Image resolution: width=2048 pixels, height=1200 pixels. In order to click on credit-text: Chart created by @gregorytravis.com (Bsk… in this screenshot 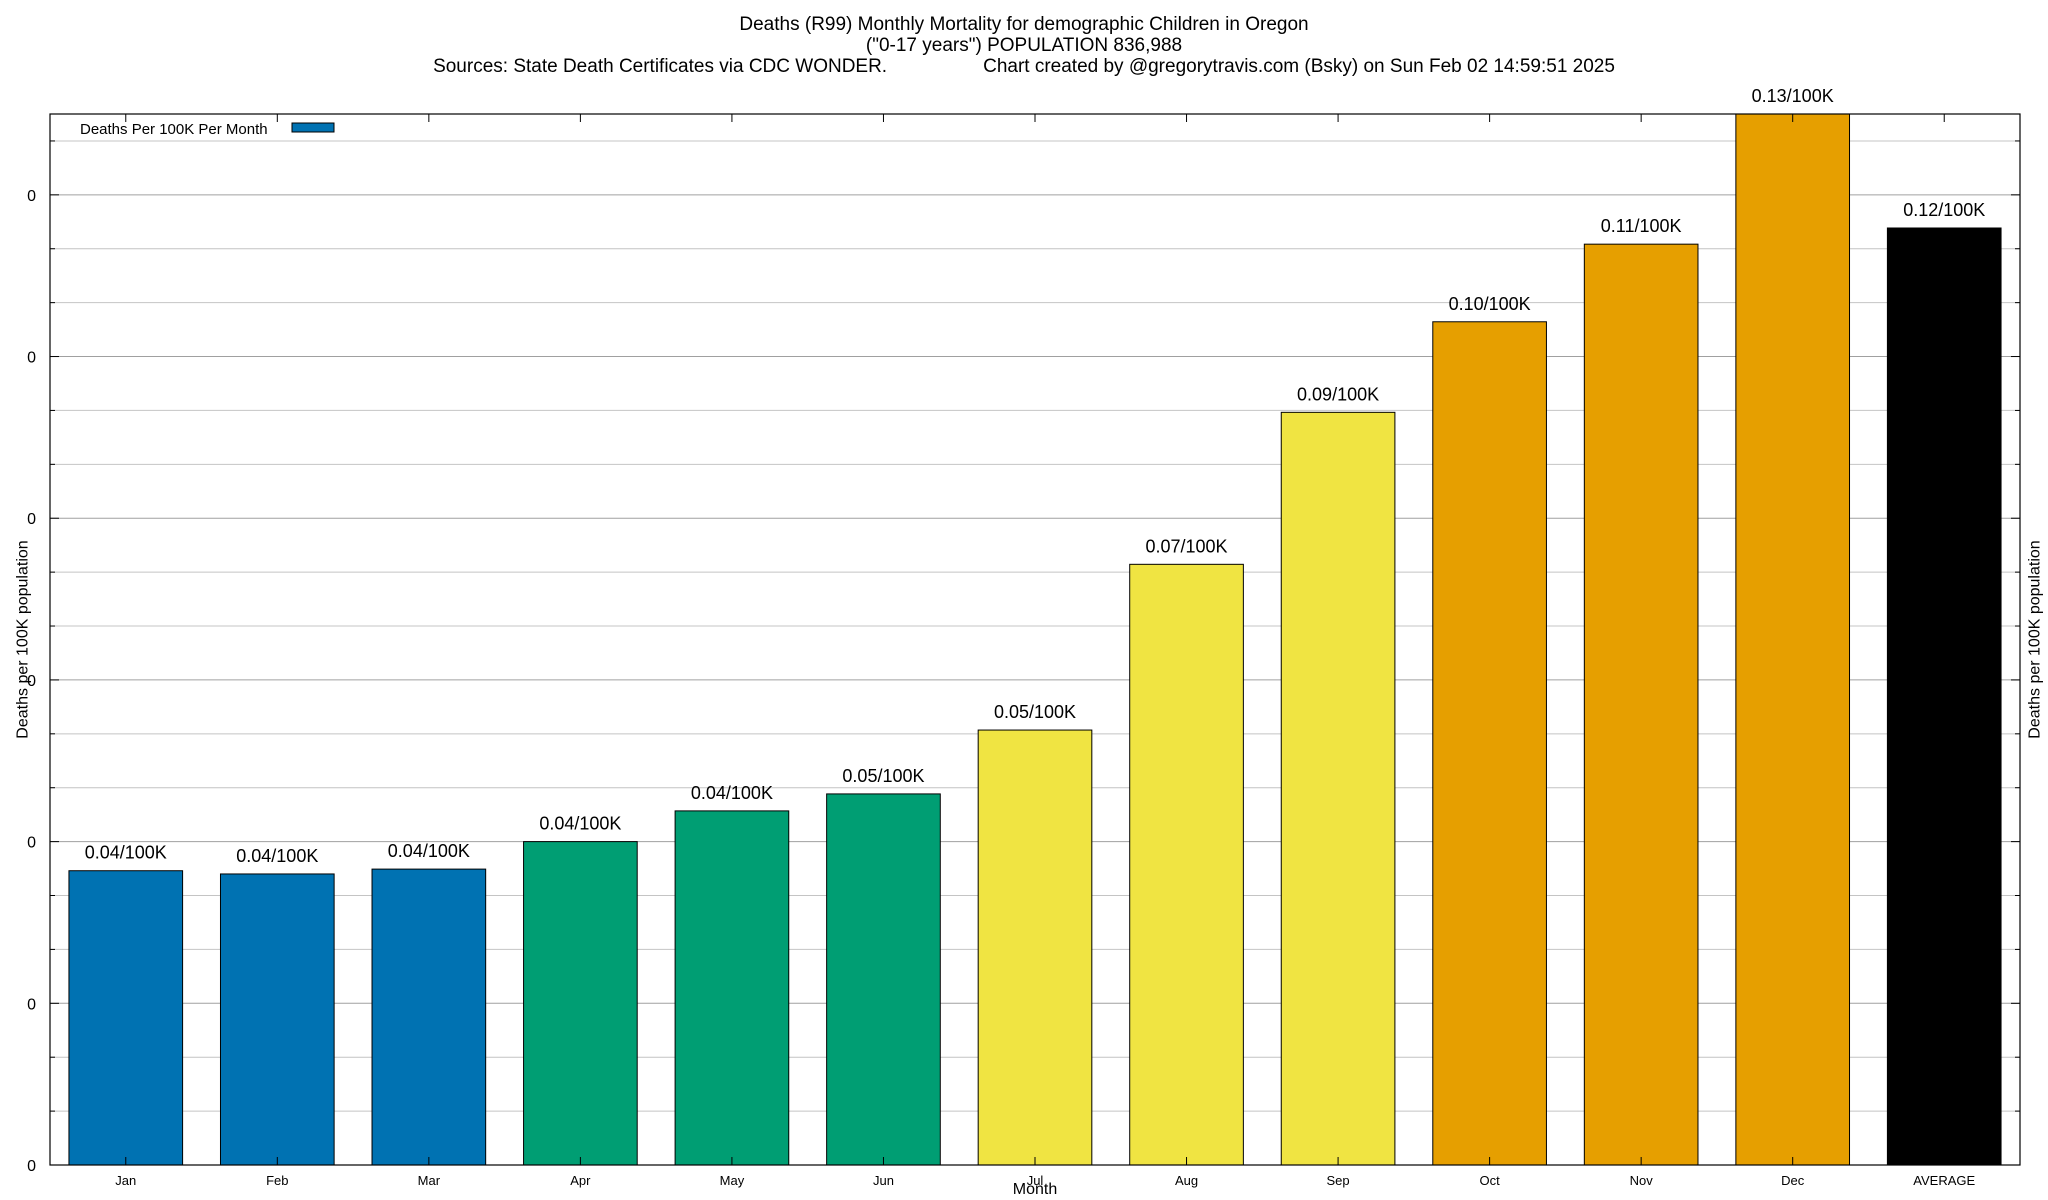, I will do `click(1299, 66)`.